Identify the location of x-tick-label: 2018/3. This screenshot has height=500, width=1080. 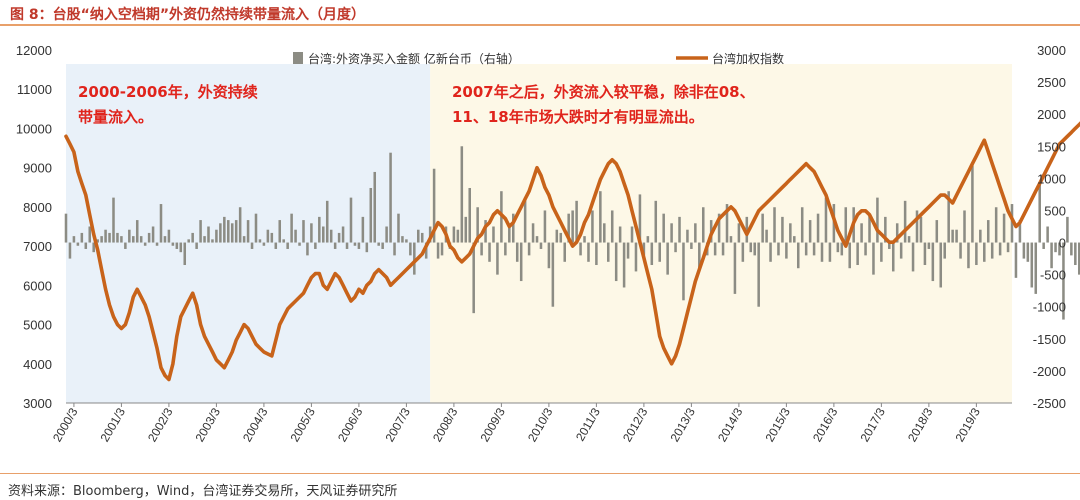
(920, 424).